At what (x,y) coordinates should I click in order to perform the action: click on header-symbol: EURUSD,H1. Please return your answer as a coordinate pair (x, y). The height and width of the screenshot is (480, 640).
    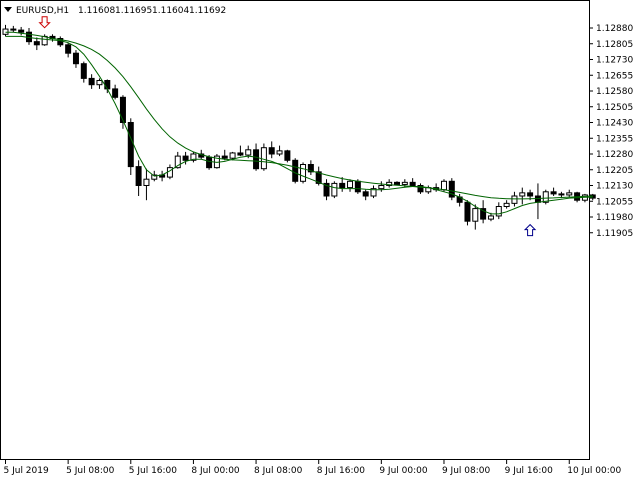
    Looking at the image, I should click on (42, 11).